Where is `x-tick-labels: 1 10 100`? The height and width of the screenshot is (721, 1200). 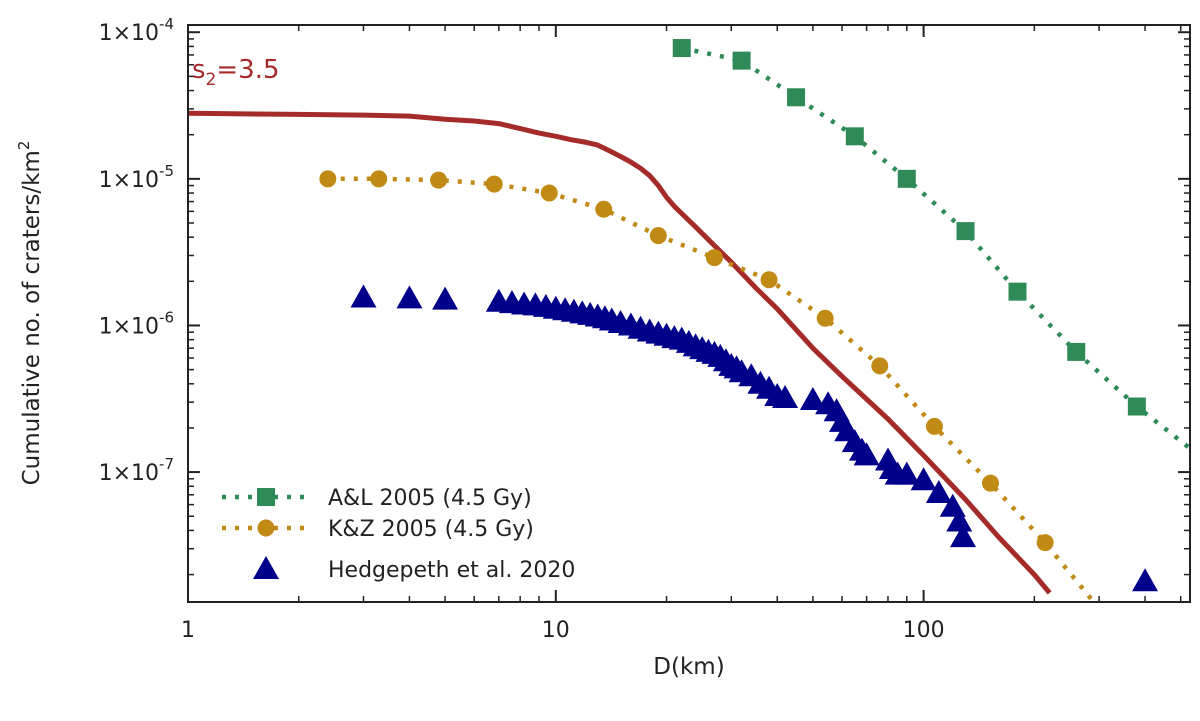 x-tick-labels: 1 10 100 is located at coordinates (563, 630).